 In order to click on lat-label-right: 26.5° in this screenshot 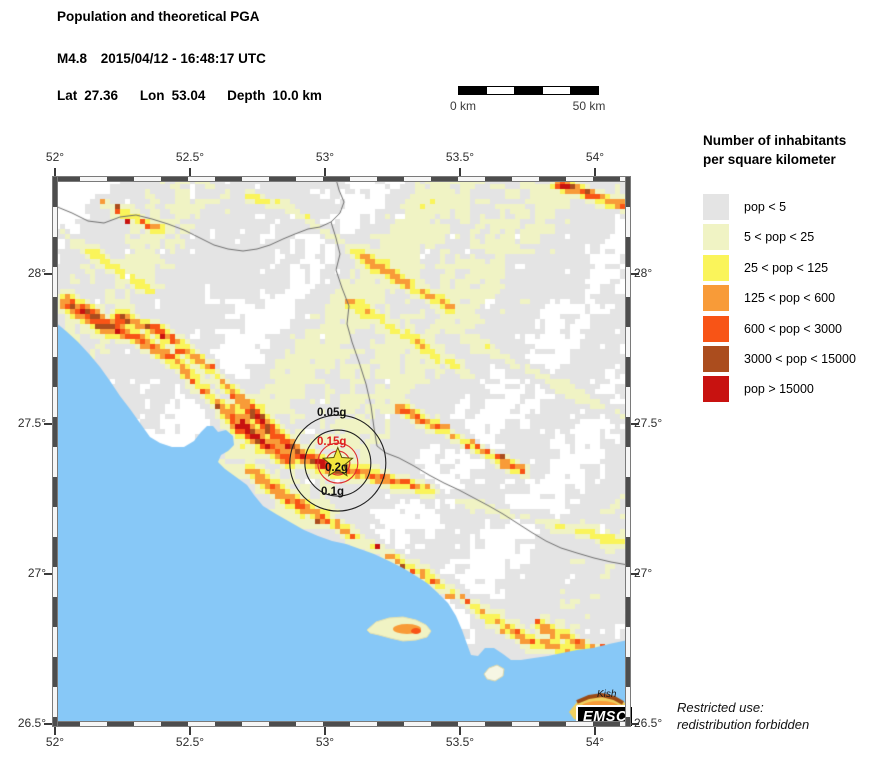, I will do `click(648, 723)`.